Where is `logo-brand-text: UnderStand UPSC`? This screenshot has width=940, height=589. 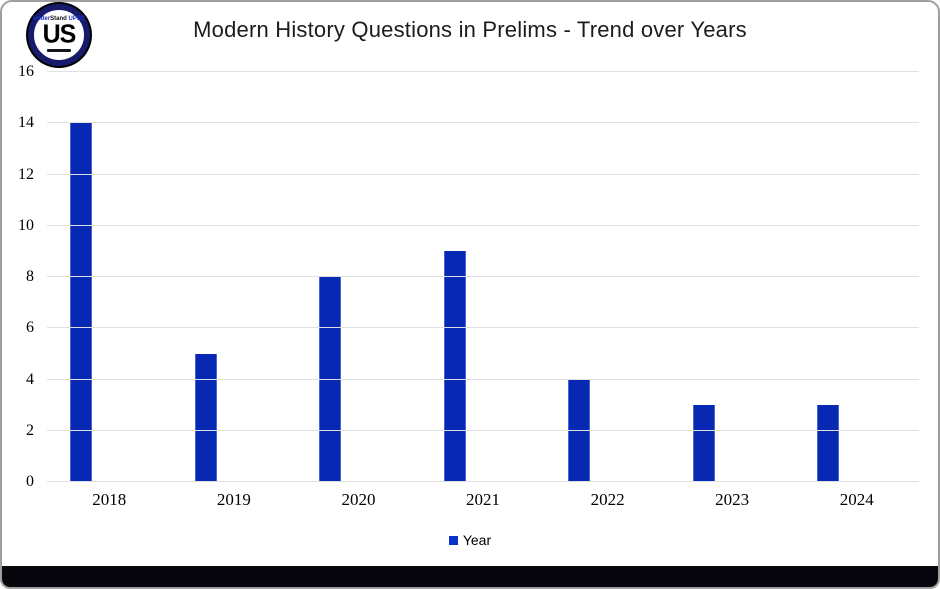
logo-brand-text: UnderStand UPSC is located at coordinates (59, 19).